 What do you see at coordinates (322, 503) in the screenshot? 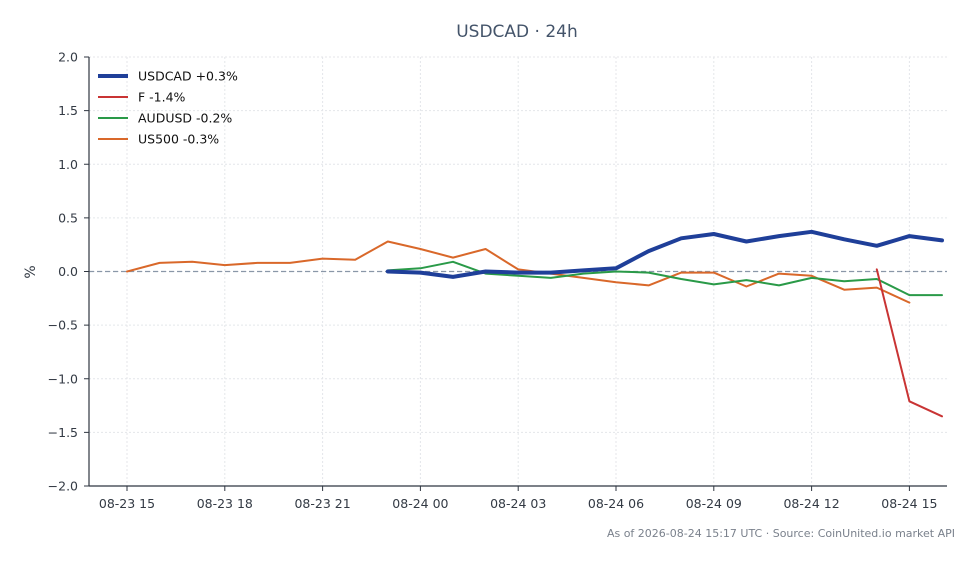
I see `x-tick-label: 08-23 21` at bounding box center [322, 503].